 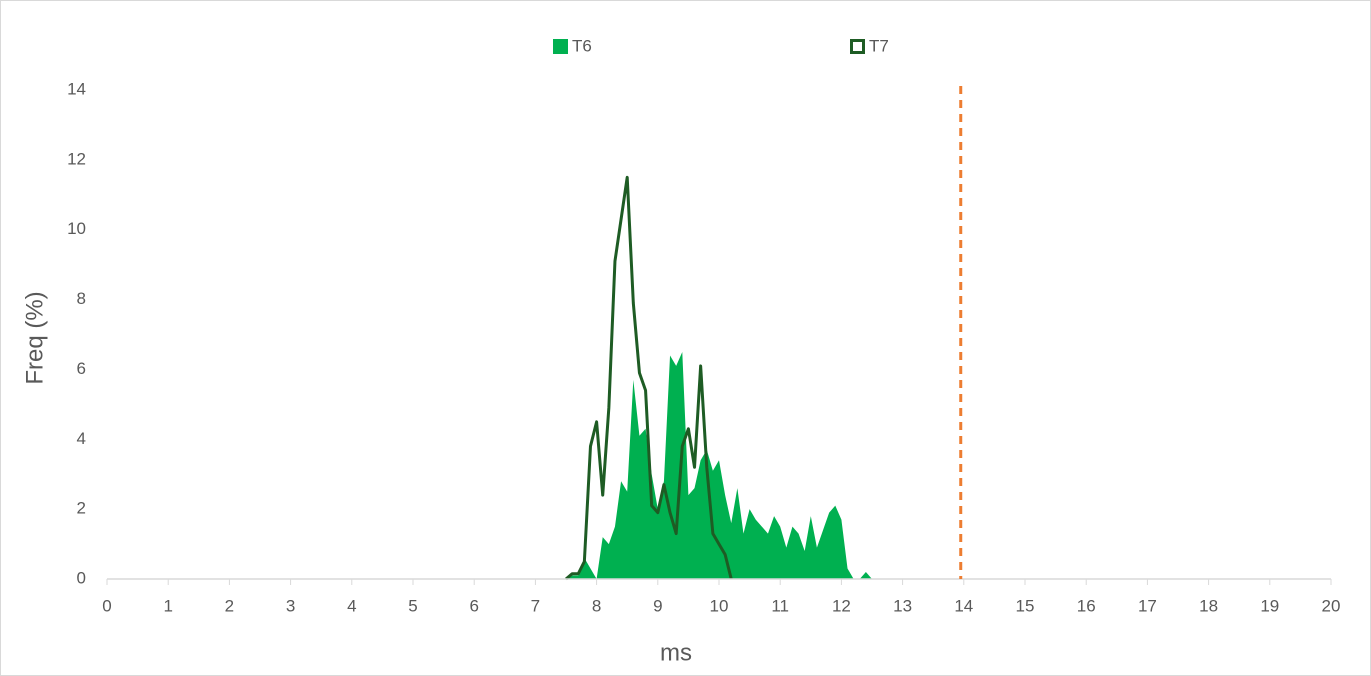 What do you see at coordinates (1269, 605) in the screenshot?
I see `x-tick-label: 19` at bounding box center [1269, 605].